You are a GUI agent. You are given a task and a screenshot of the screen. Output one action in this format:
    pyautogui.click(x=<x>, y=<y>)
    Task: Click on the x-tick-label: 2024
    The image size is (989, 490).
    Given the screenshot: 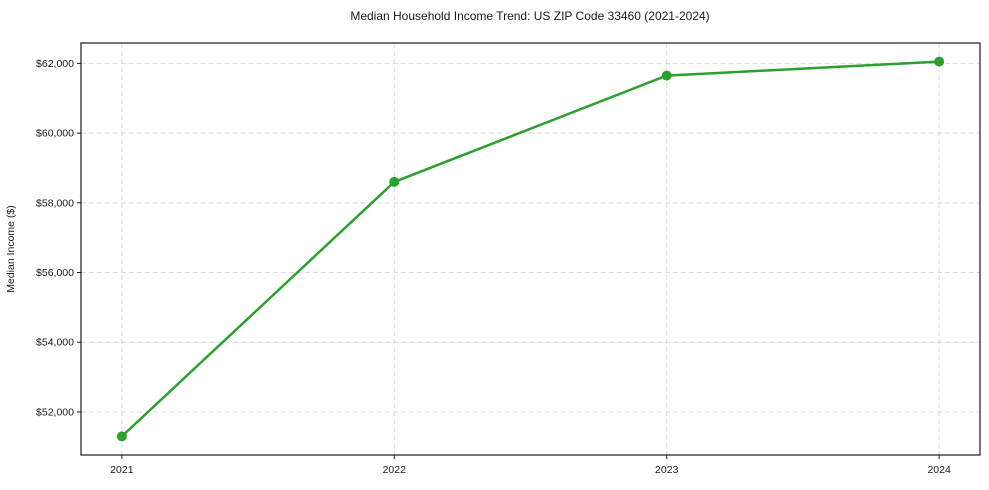 What is the action you would take?
    pyautogui.click(x=939, y=470)
    